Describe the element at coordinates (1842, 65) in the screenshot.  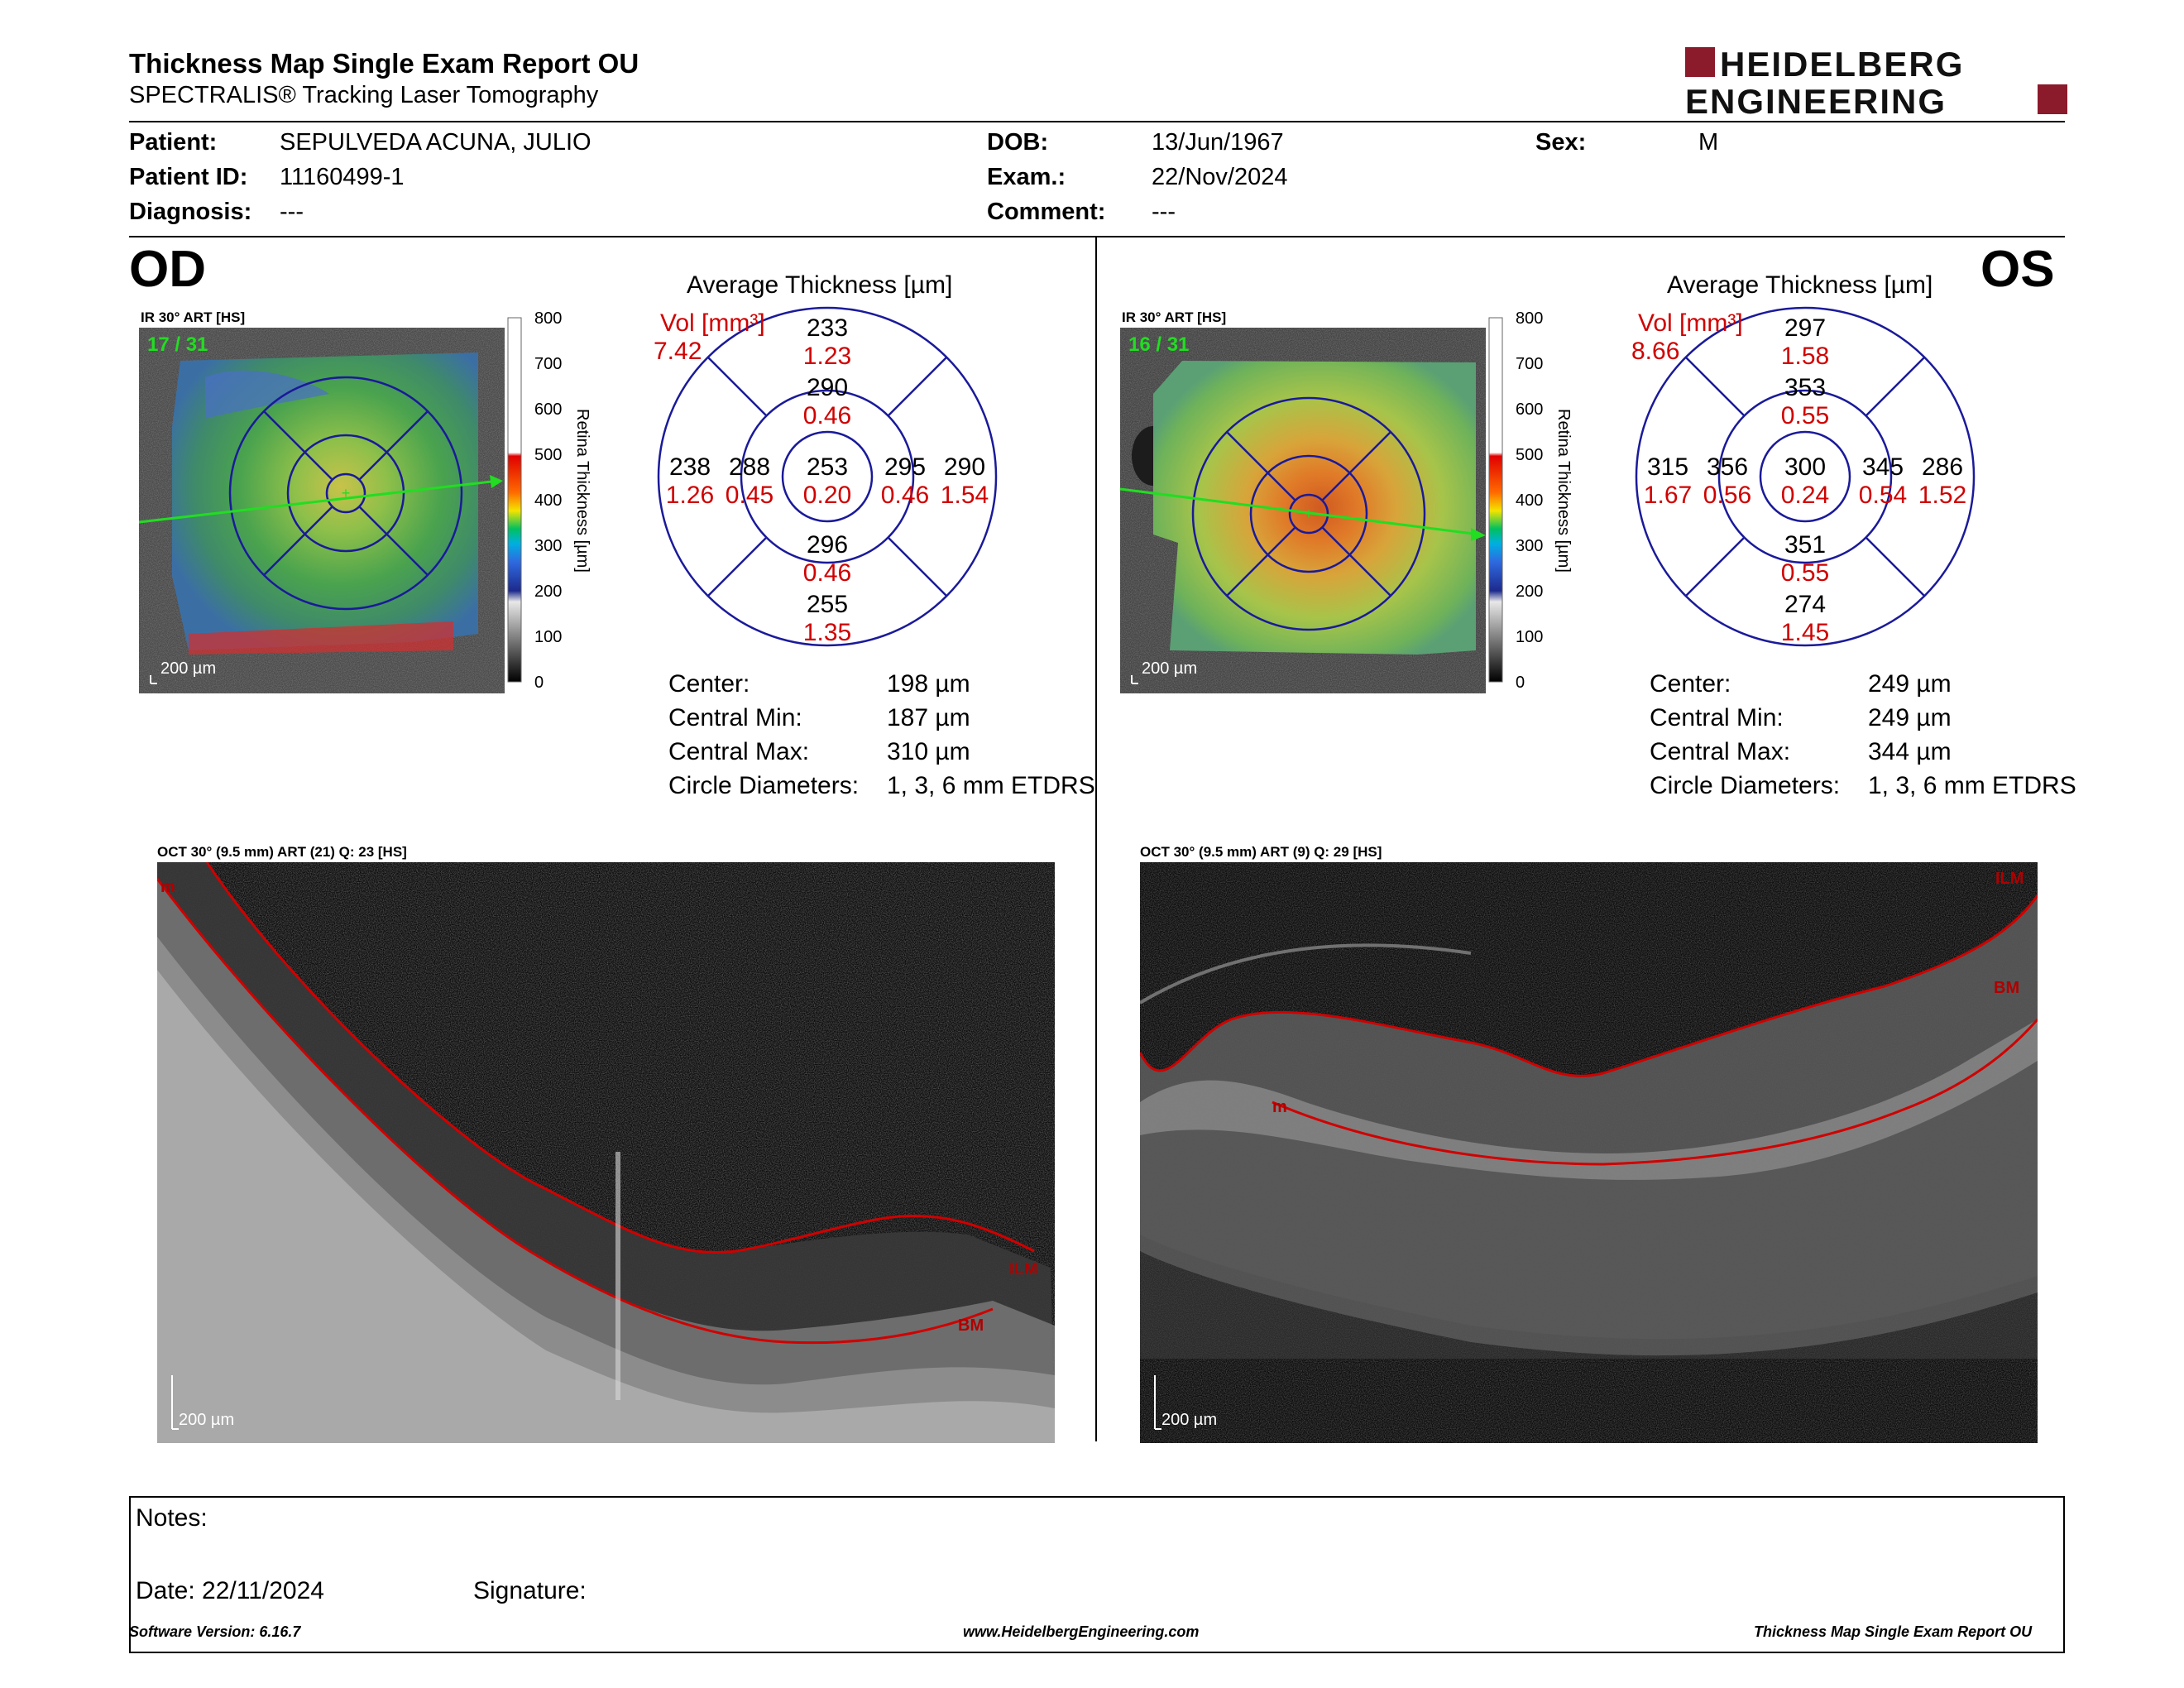
I see `logo-line1: HEIDELBERG` at that location.